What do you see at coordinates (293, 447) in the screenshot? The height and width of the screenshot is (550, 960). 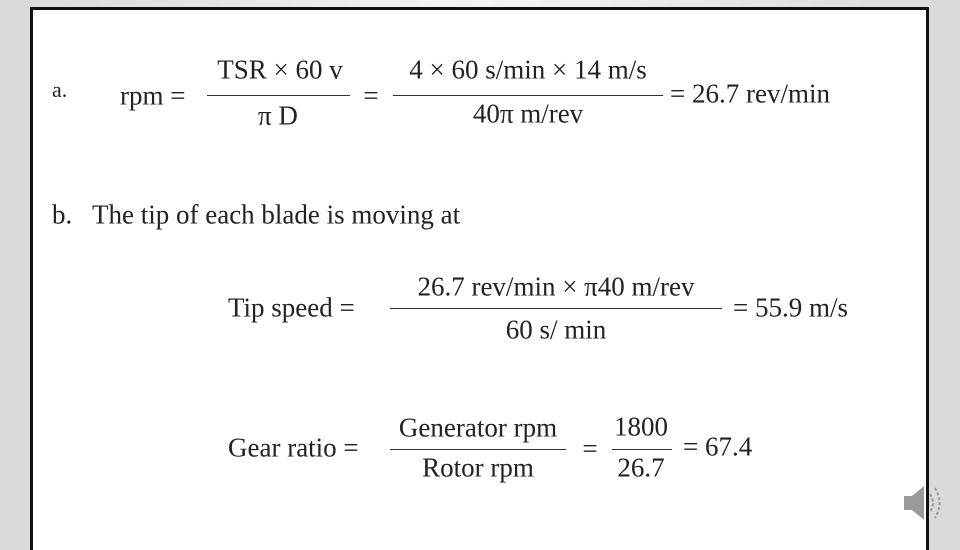 I see `equation-lhs: Gear ratio =` at bounding box center [293, 447].